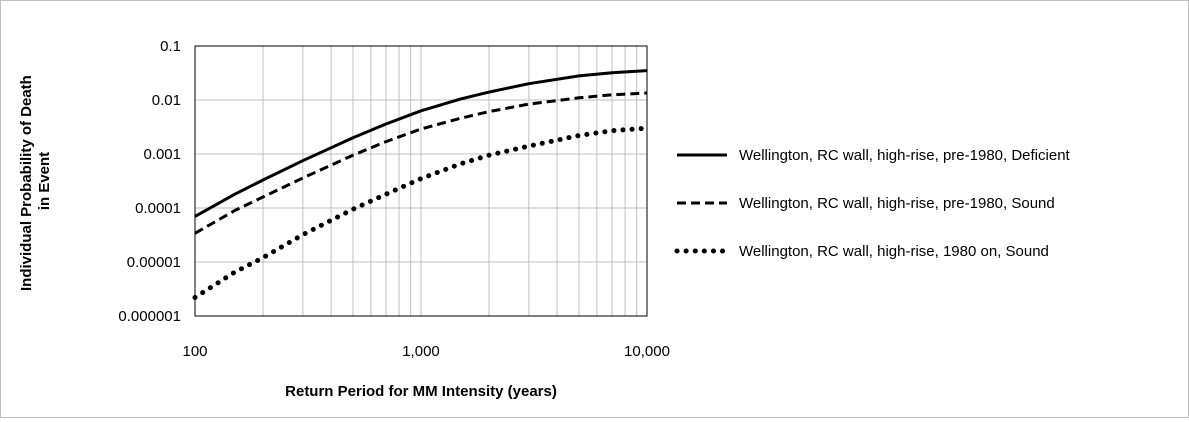 Image resolution: width=1189 pixels, height=422 pixels. I want to click on y-tick-label: 0.000001, so click(149, 316).